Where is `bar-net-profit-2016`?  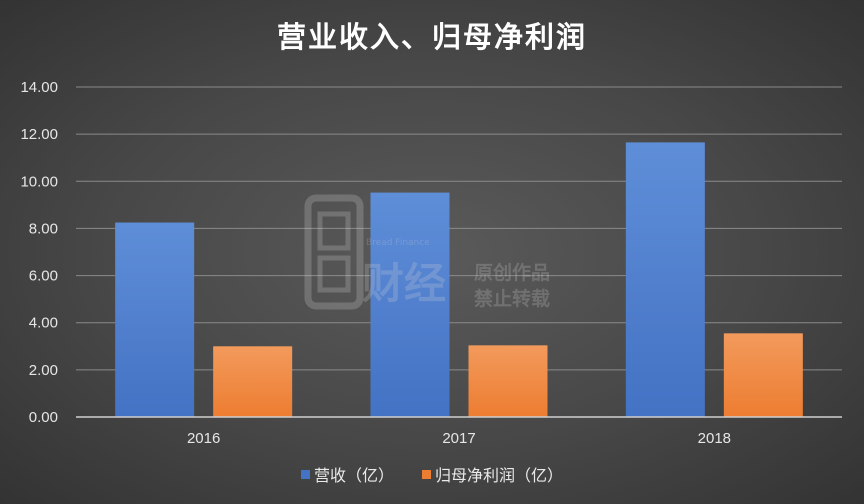
bar-net-profit-2016 is located at coordinates (253, 381).